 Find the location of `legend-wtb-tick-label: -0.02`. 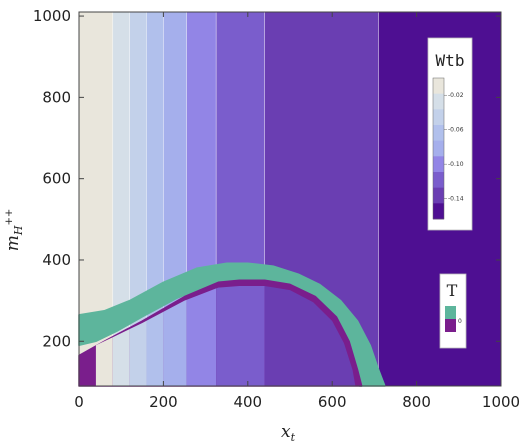

legend-wtb-tick-label: -0.02 is located at coordinates (456, 95).